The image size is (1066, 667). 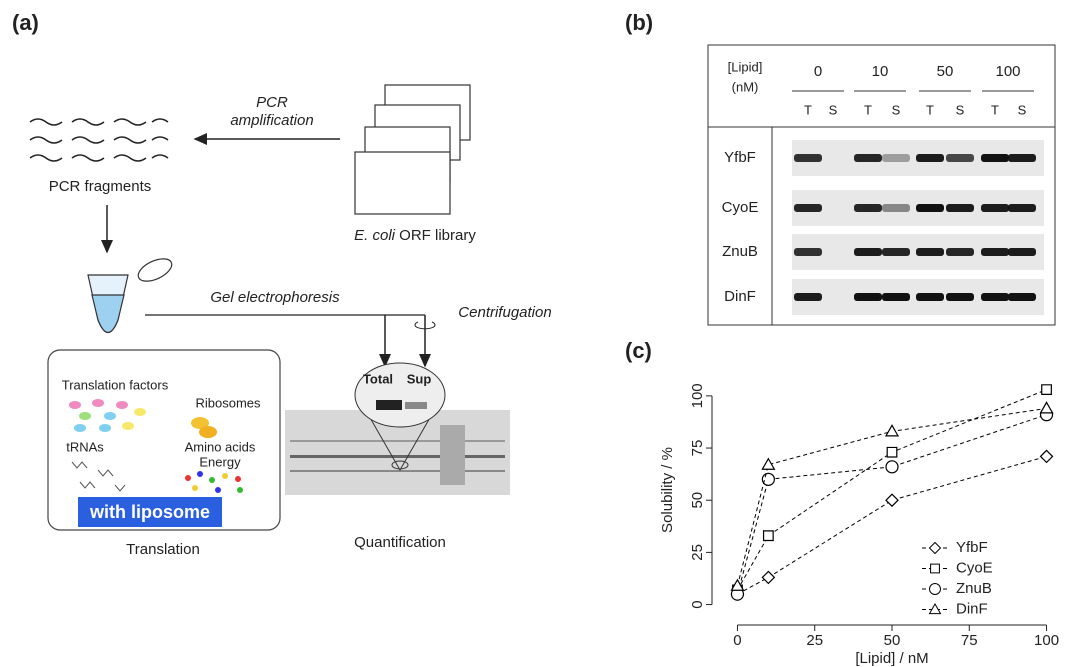 What do you see at coordinates (892, 640) in the screenshot?
I see `x-tick-label: 50` at bounding box center [892, 640].